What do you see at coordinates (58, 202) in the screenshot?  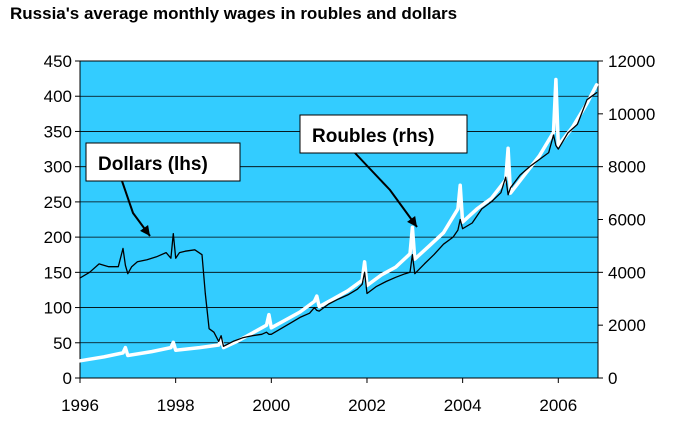 I see `left-tick-label: 250` at bounding box center [58, 202].